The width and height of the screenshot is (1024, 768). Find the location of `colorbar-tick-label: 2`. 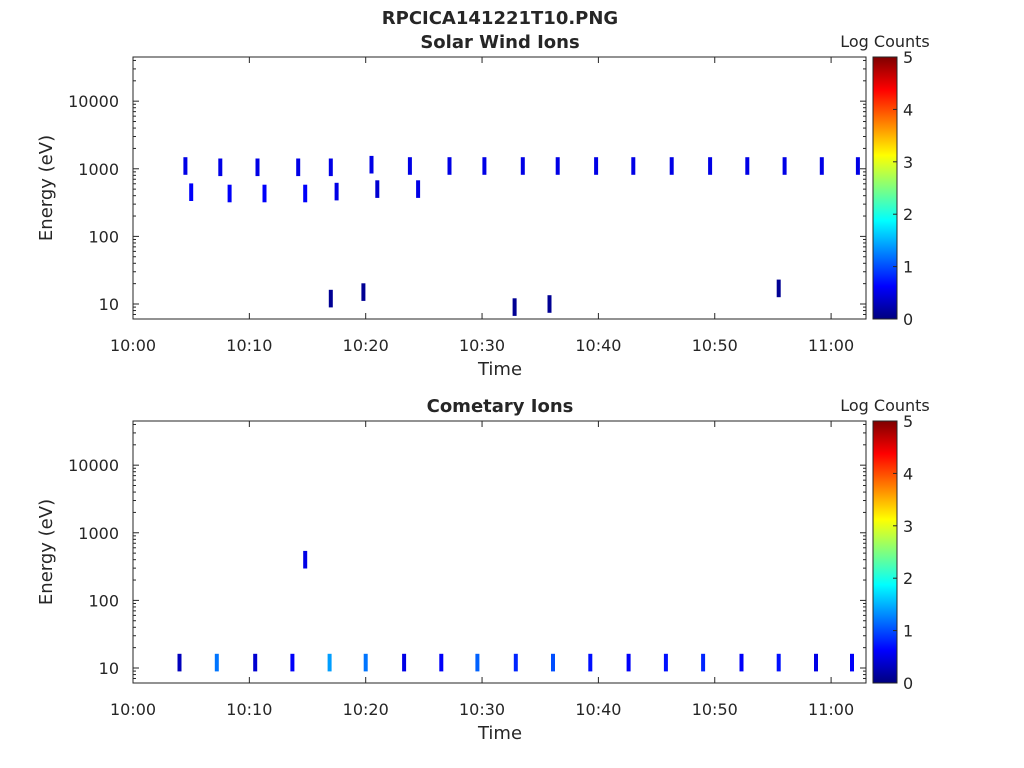

colorbar-tick-label: 2 is located at coordinates (908, 578).